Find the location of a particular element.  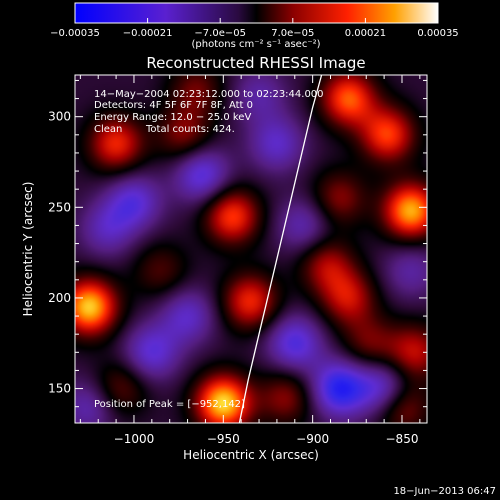

colorbar-tick-label: 7.0e−05 is located at coordinates (292, 33).